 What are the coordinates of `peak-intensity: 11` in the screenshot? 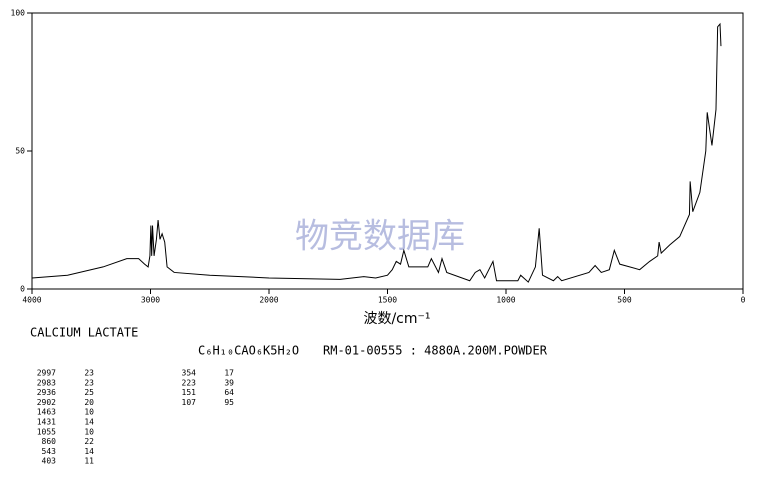 It's located at (89, 461).